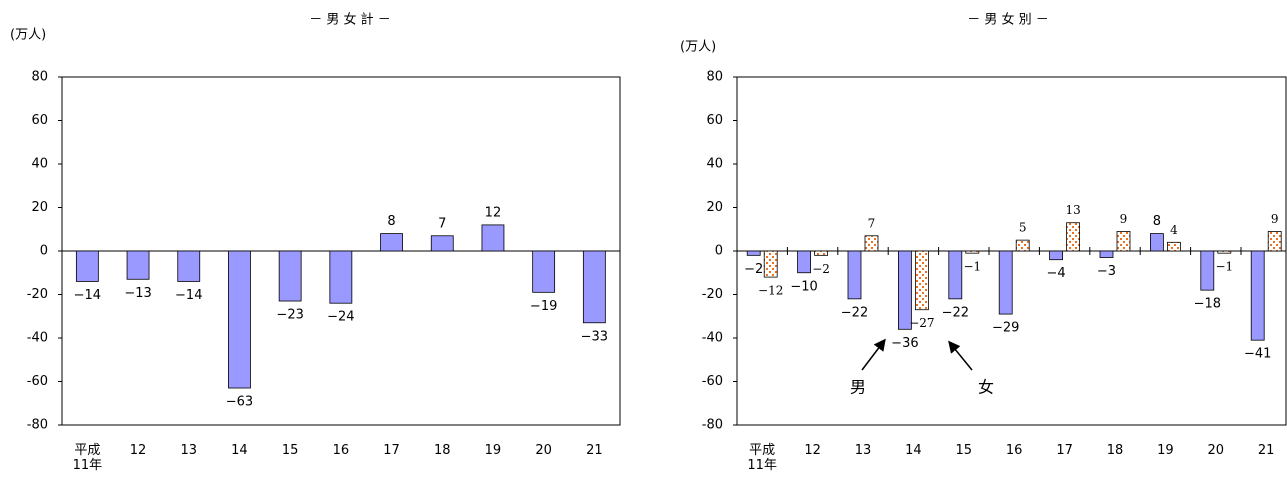 The image size is (1287, 479). What do you see at coordinates (442, 223) in the screenshot?
I see `data-label: 7` at bounding box center [442, 223].